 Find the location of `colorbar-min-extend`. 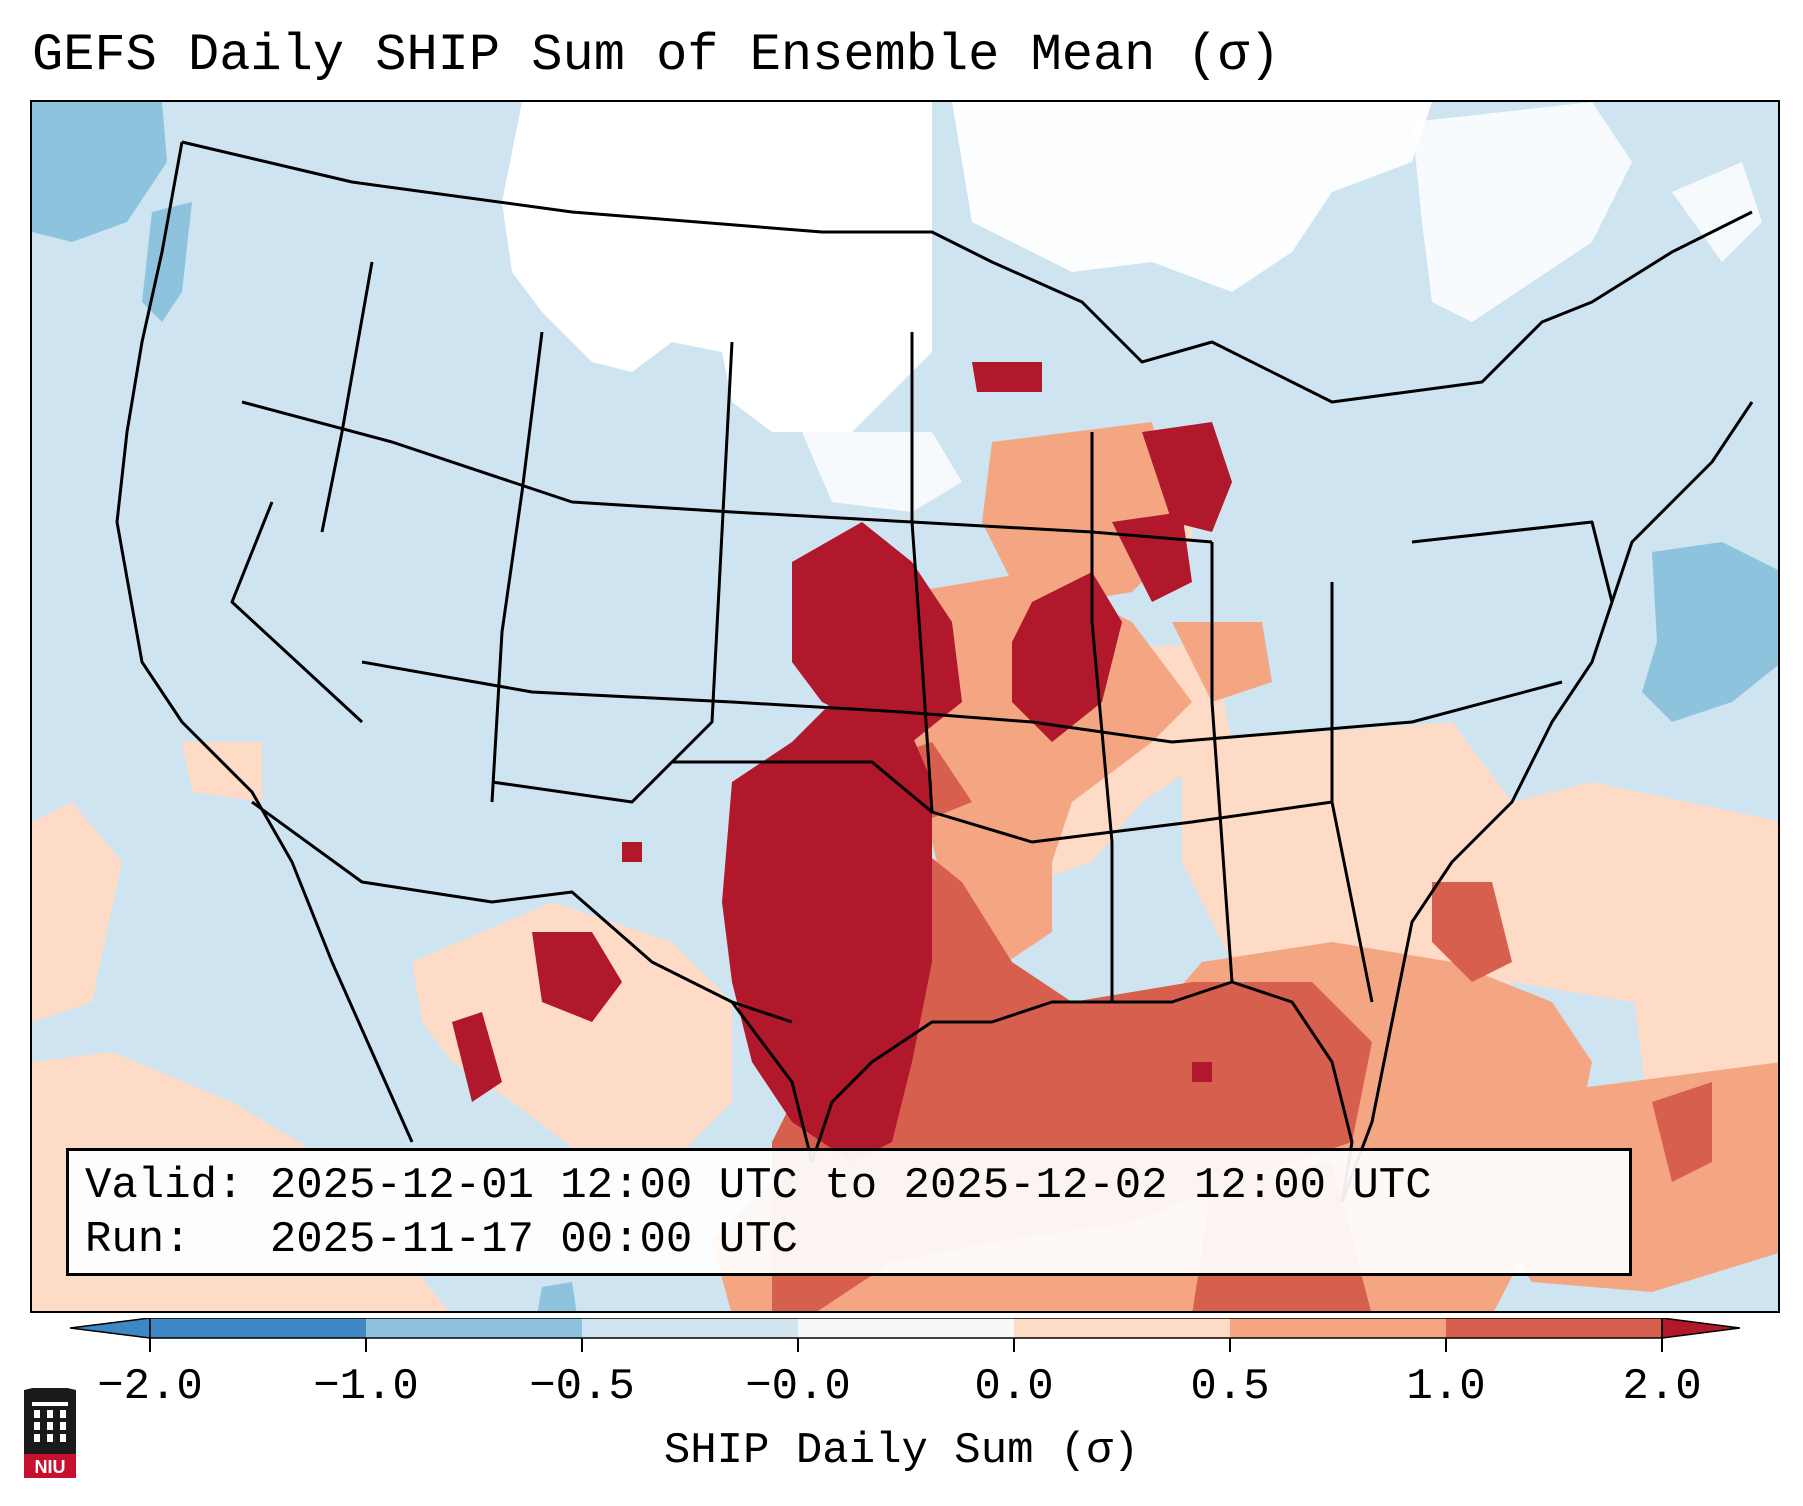

colorbar-min-extend is located at coordinates (110, 1328).